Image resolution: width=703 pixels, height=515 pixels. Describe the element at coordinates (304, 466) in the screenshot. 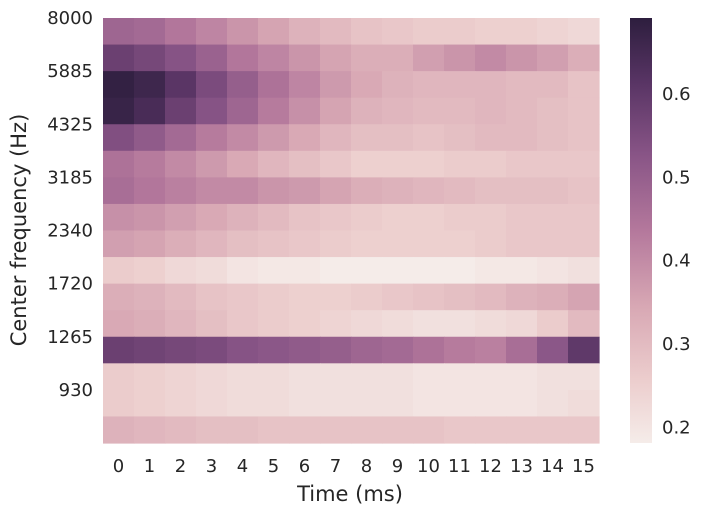

I see `x-tick-label: 6` at that location.